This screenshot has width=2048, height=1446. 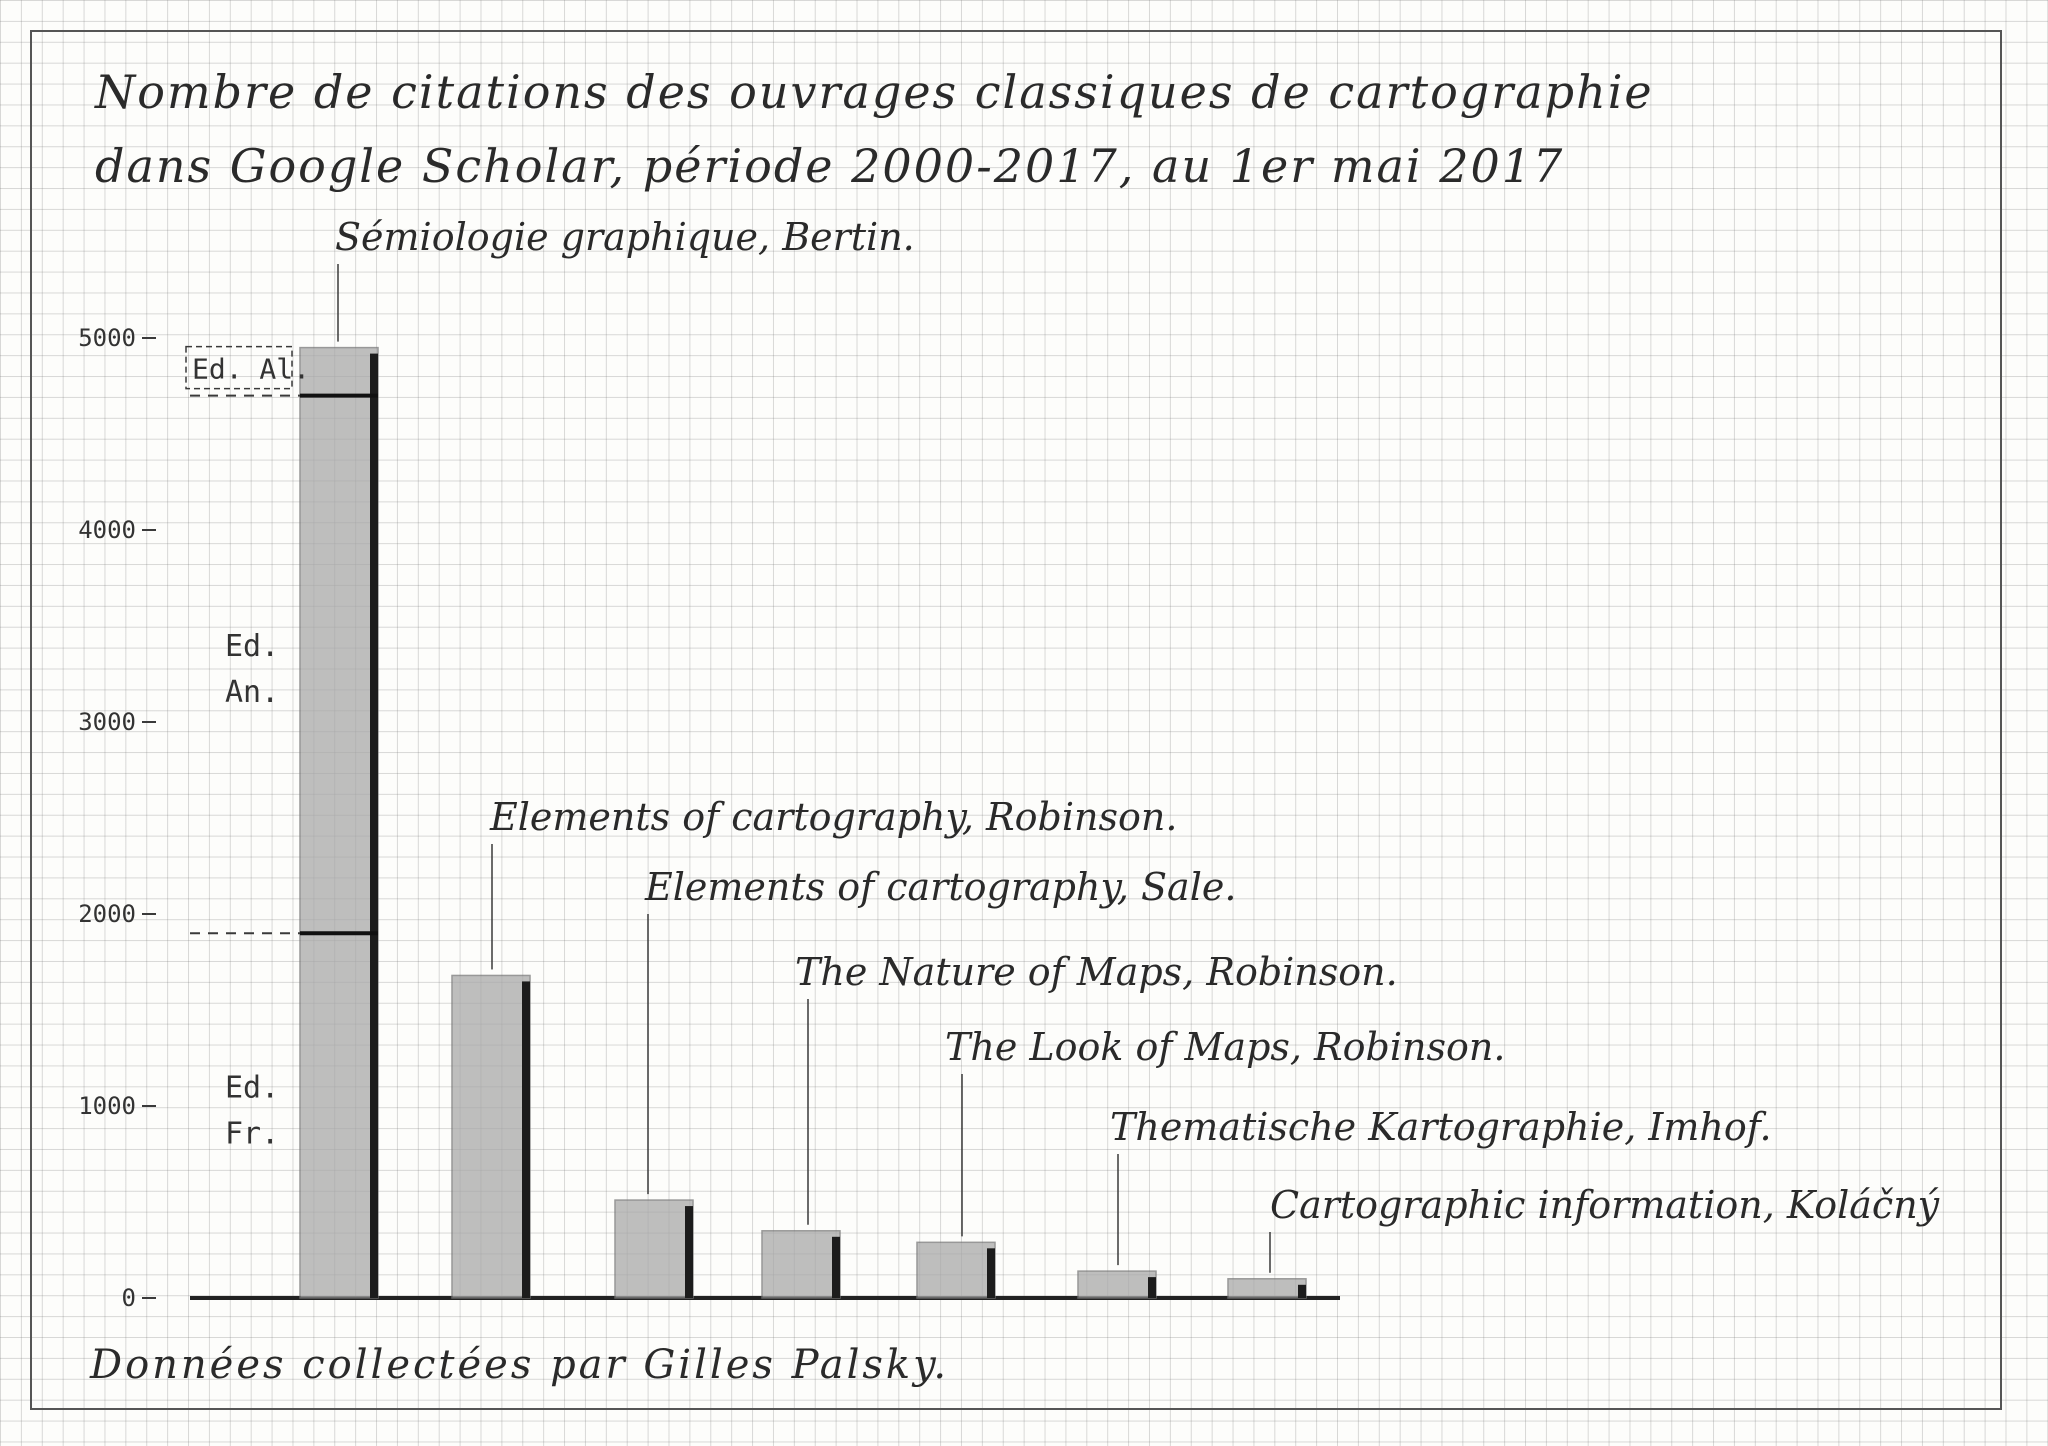 I want to click on bar-category-label: Cartographic information, Koláčný, so click(x=1605, y=1205).